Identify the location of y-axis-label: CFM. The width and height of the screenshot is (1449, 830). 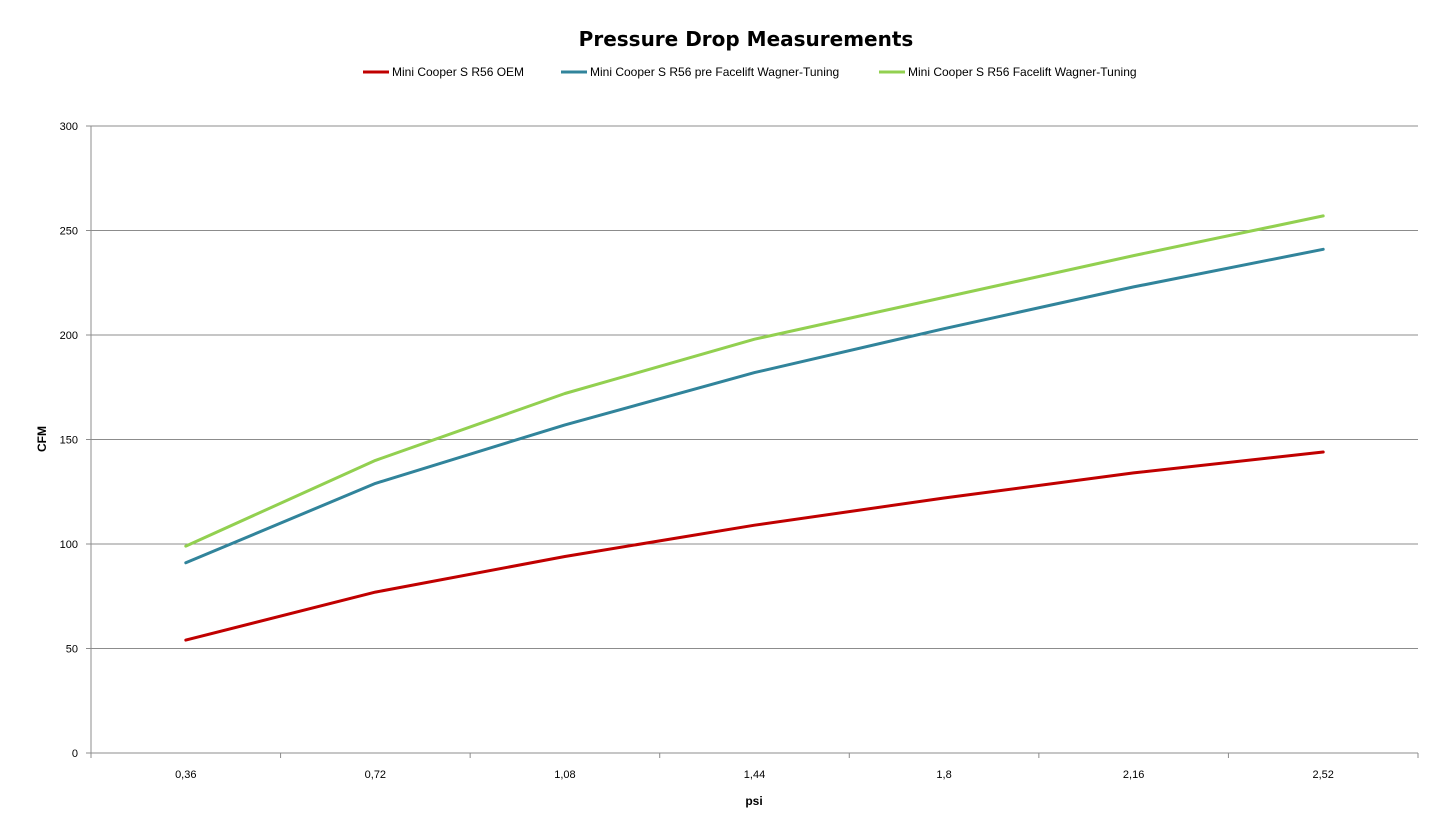
(42, 439).